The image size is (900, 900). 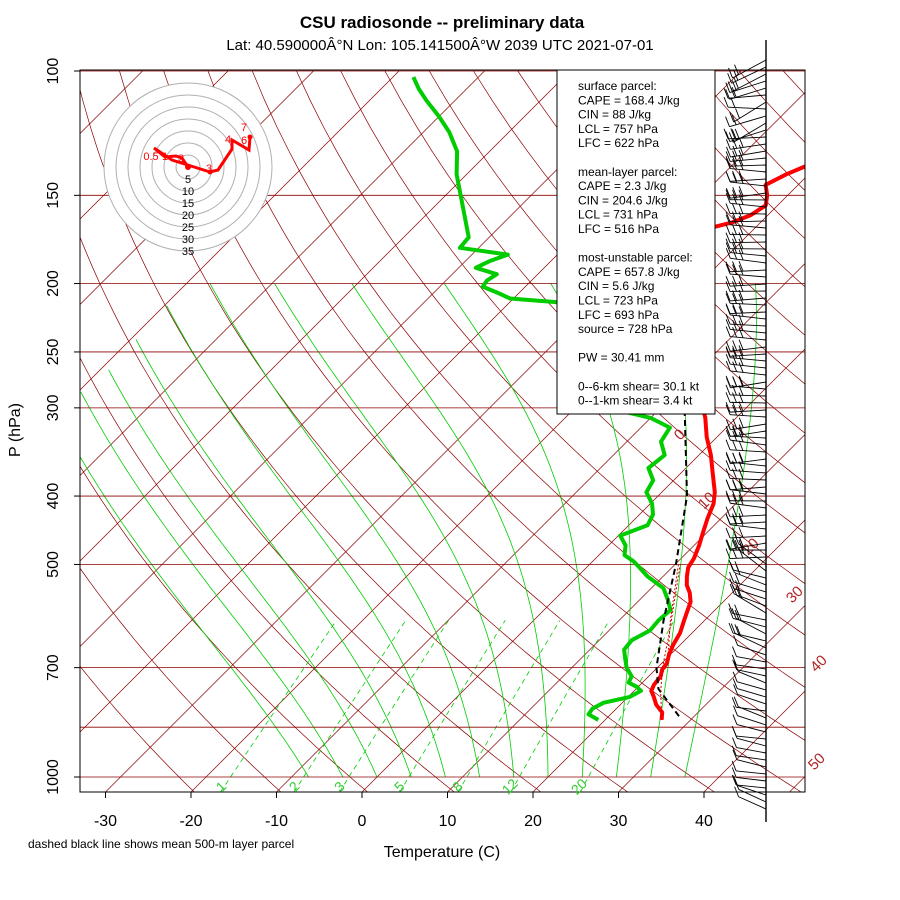 What do you see at coordinates (533, 821) in the screenshot?
I see `x-tick-label: 20` at bounding box center [533, 821].